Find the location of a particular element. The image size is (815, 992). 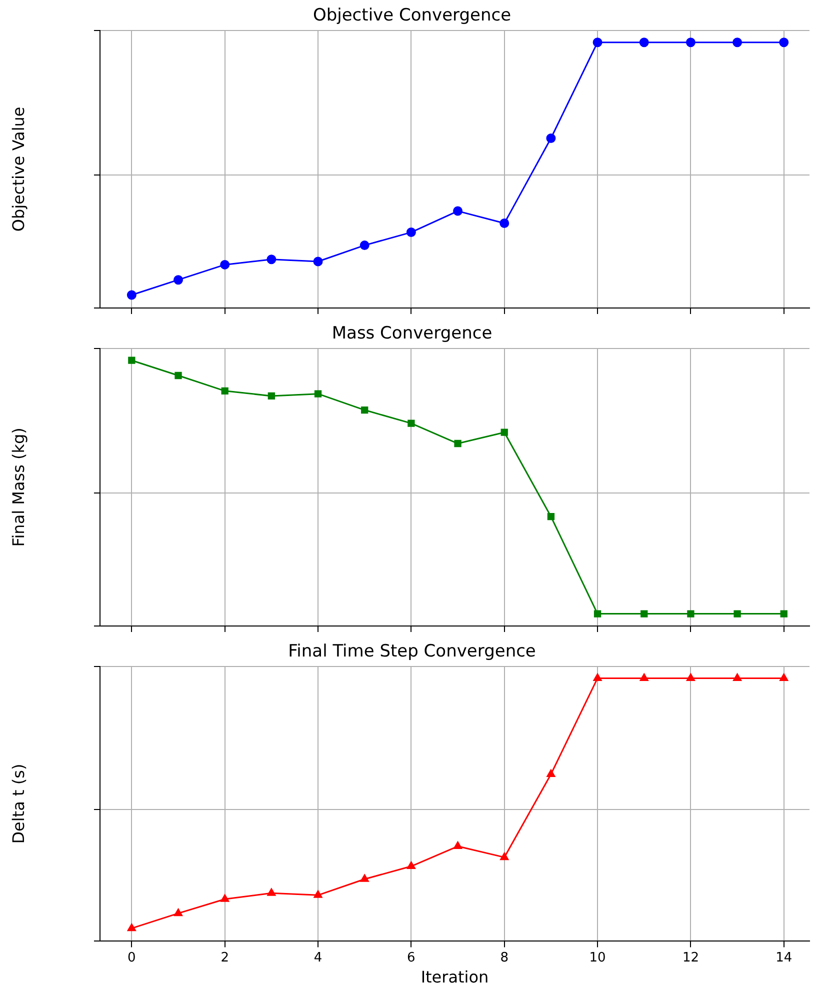

x-tick-label: 14 is located at coordinates (784, 958).